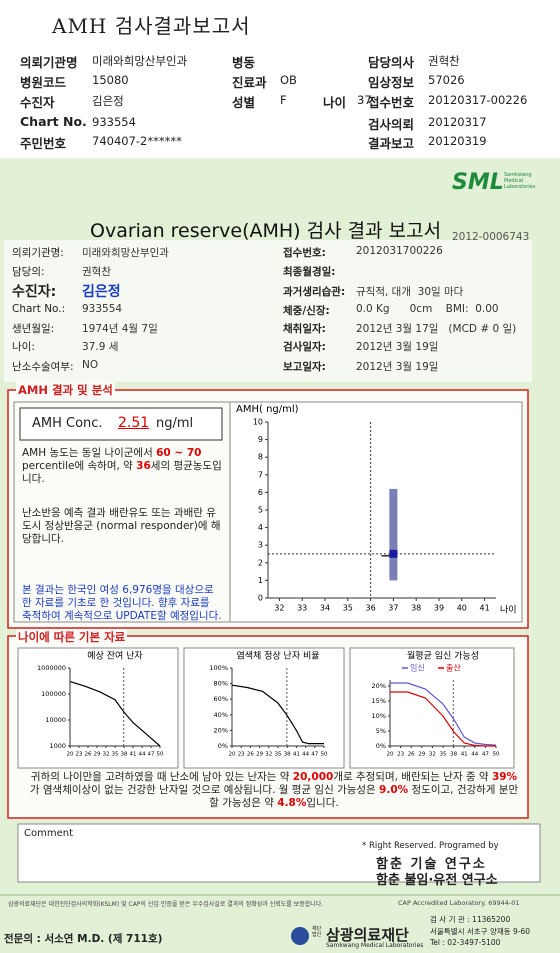 The image size is (560, 953). I want to click on lab-name: 함춘 불임·유전 연구소, so click(437, 880).